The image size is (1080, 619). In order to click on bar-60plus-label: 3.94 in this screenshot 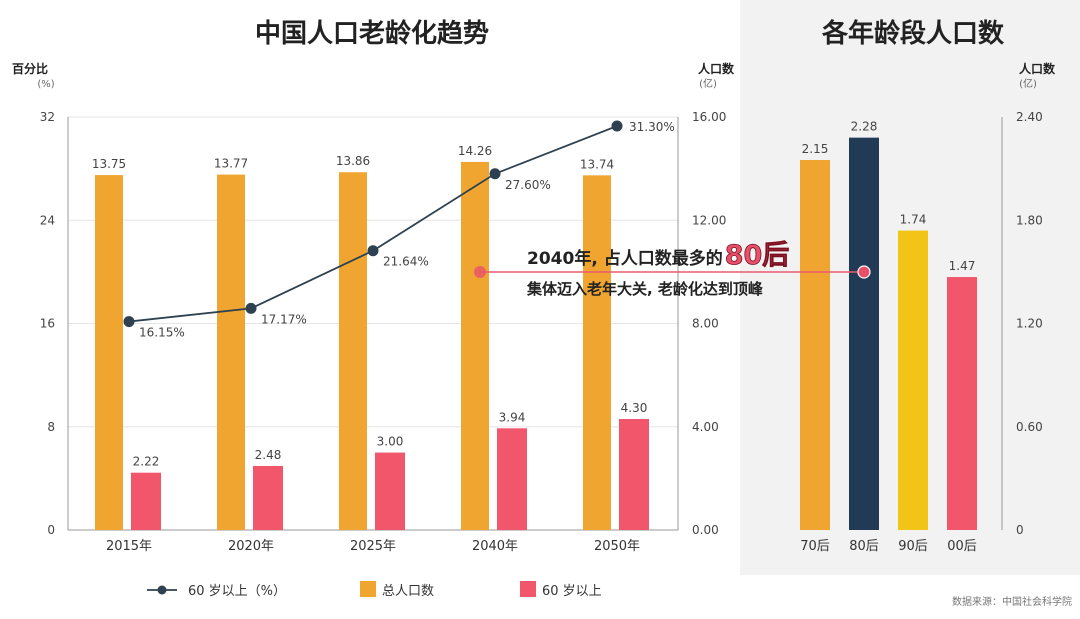, I will do `click(512, 417)`.